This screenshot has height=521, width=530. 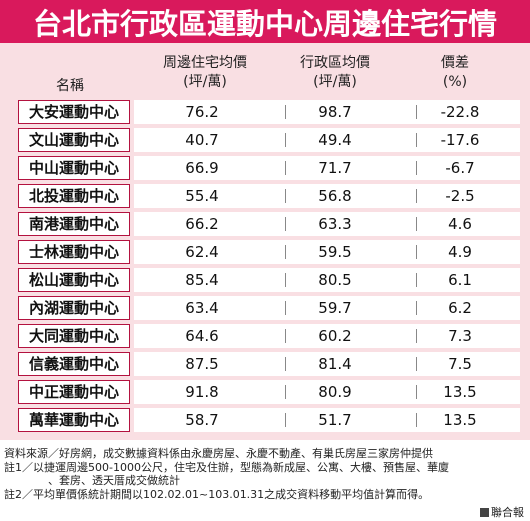 What do you see at coordinates (74, 364) in the screenshot?
I see `row-name: 信義運動中心` at bounding box center [74, 364].